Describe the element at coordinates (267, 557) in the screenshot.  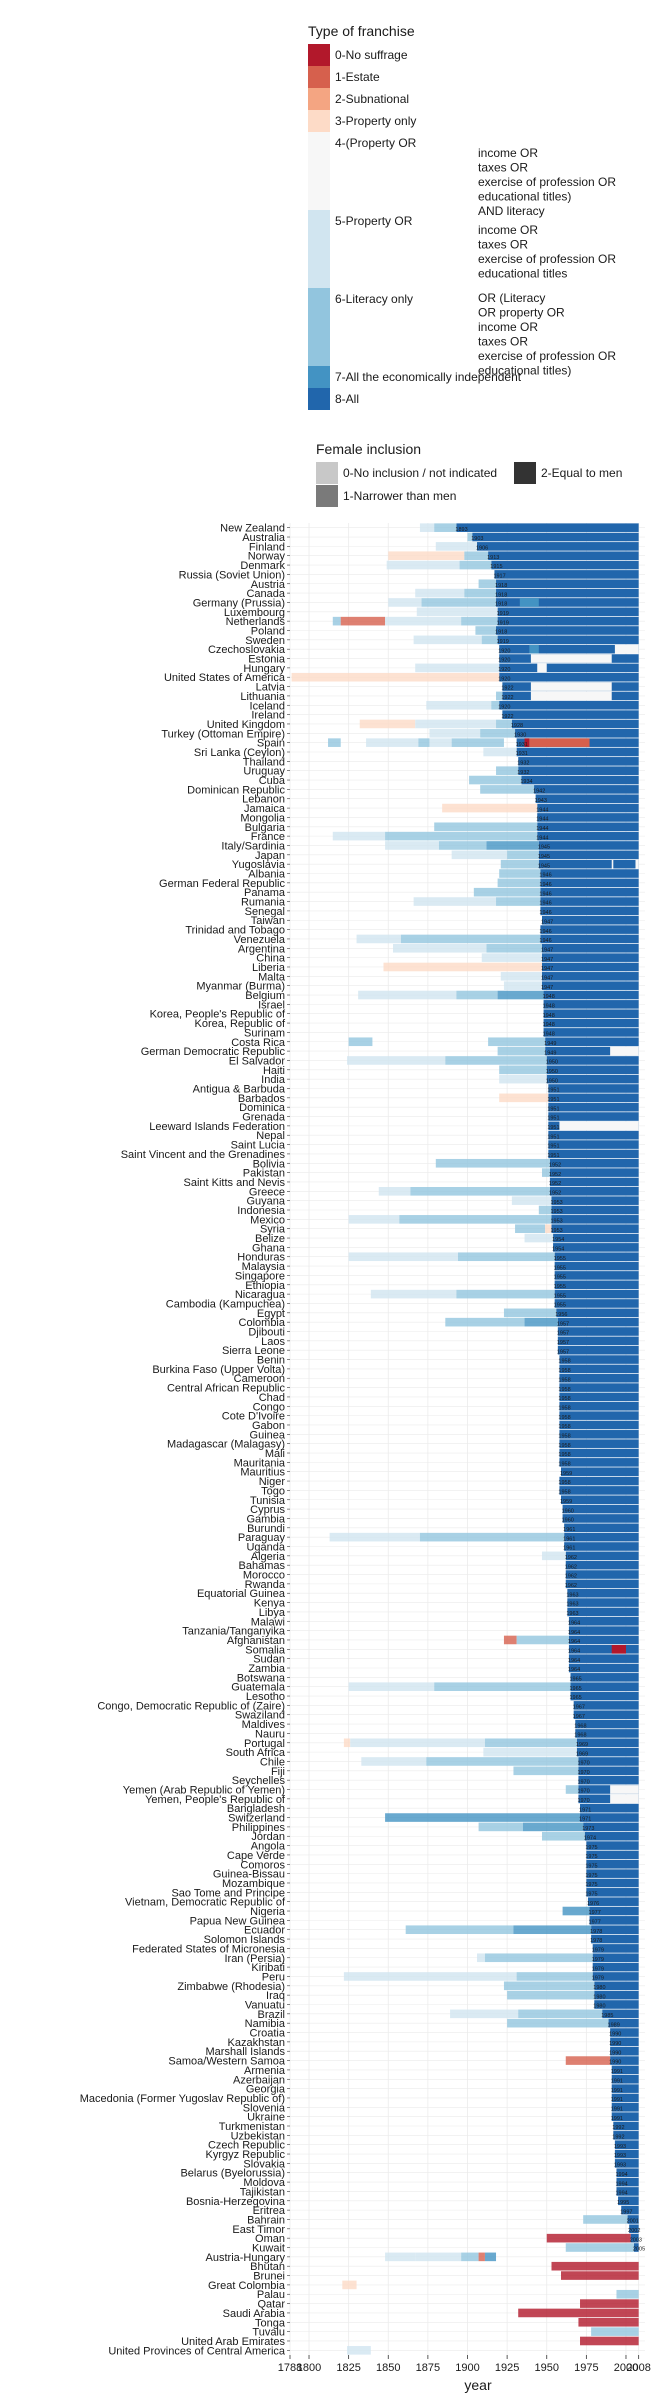
I see `y-tick-label: Norway` at that location.